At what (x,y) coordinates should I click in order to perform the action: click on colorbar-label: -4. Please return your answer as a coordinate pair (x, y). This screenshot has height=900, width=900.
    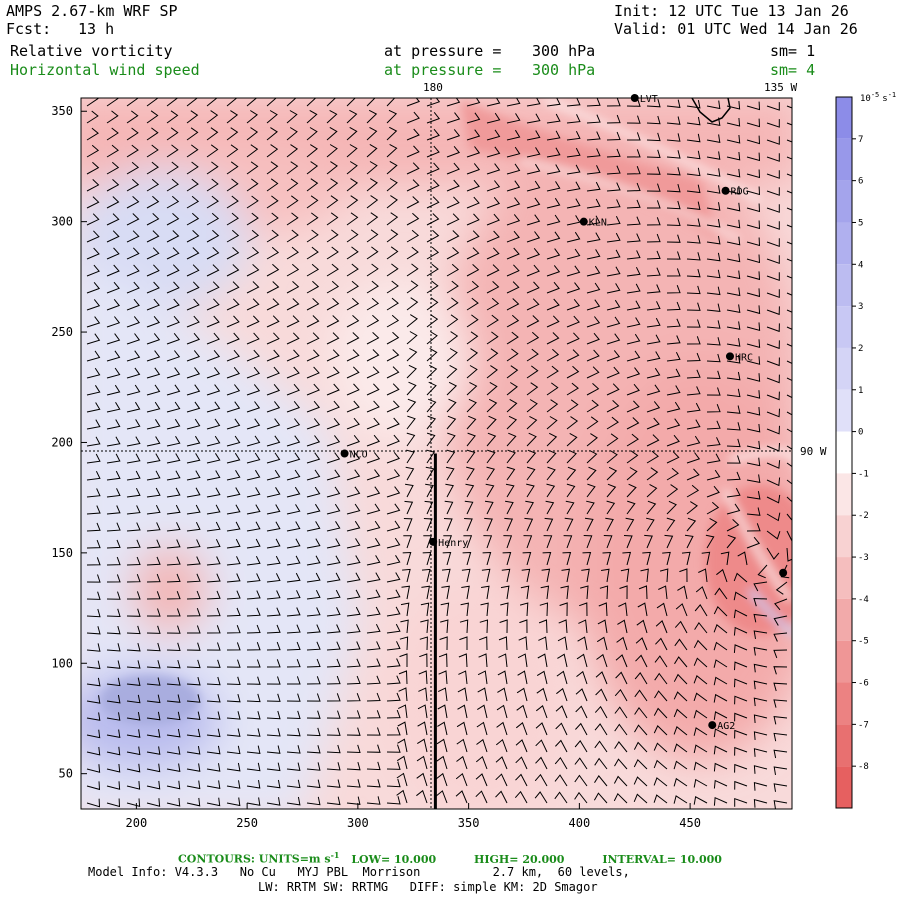
    Looking at the image, I should click on (863, 600).